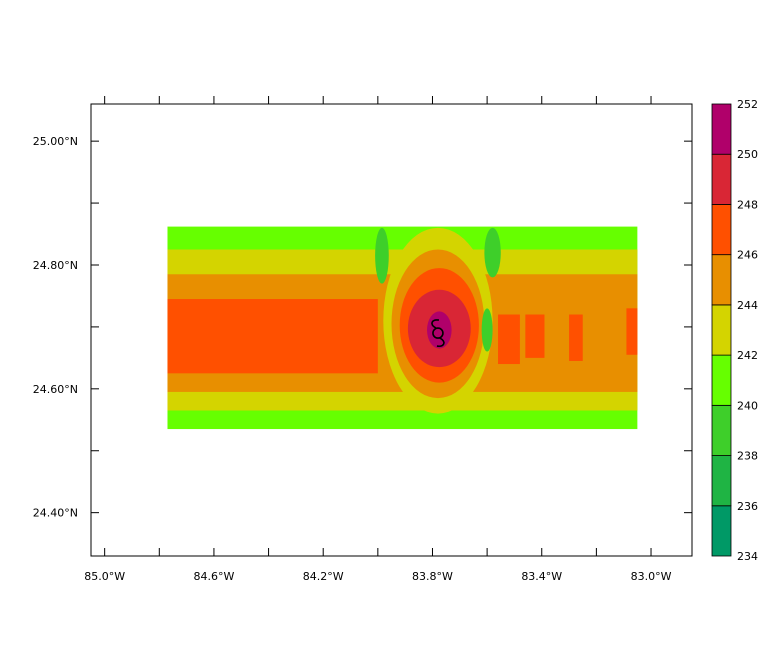 Image resolution: width=768 pixels, height=662 pixels. What do you see at coordinates (541, 576) in the screenshot?
I see `x-tick-label: 83.4°W` at bounding box center [541, 576].